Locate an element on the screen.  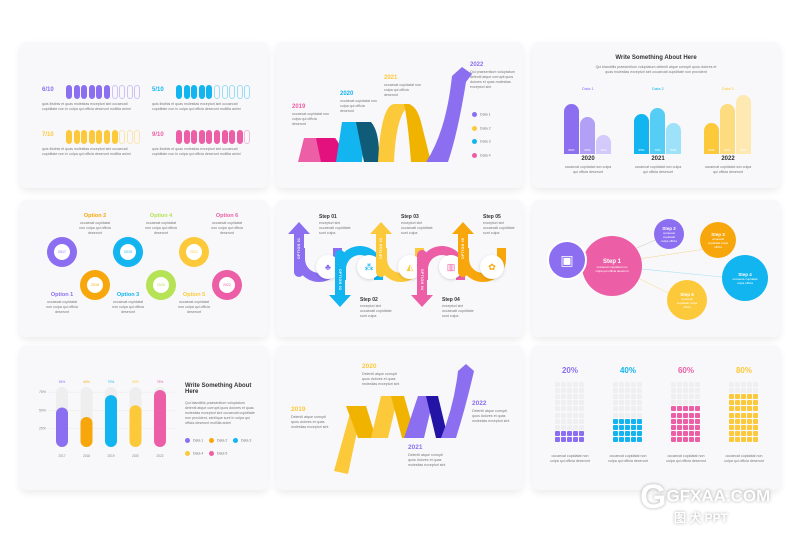
year-badge: 2017 is located at coordinates (62, 252).